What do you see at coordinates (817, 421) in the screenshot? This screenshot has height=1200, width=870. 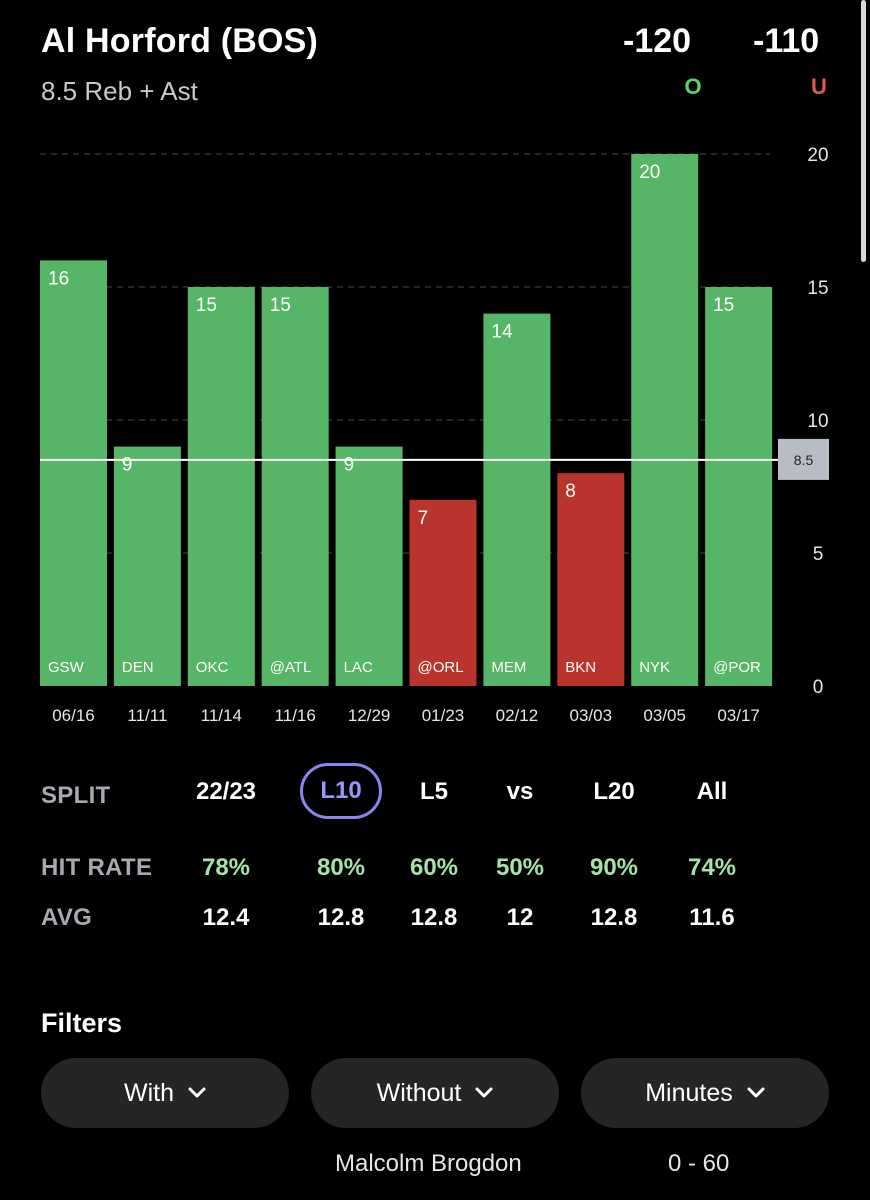 I see `y-tick-label: 10` at bounding box center [817, 421].